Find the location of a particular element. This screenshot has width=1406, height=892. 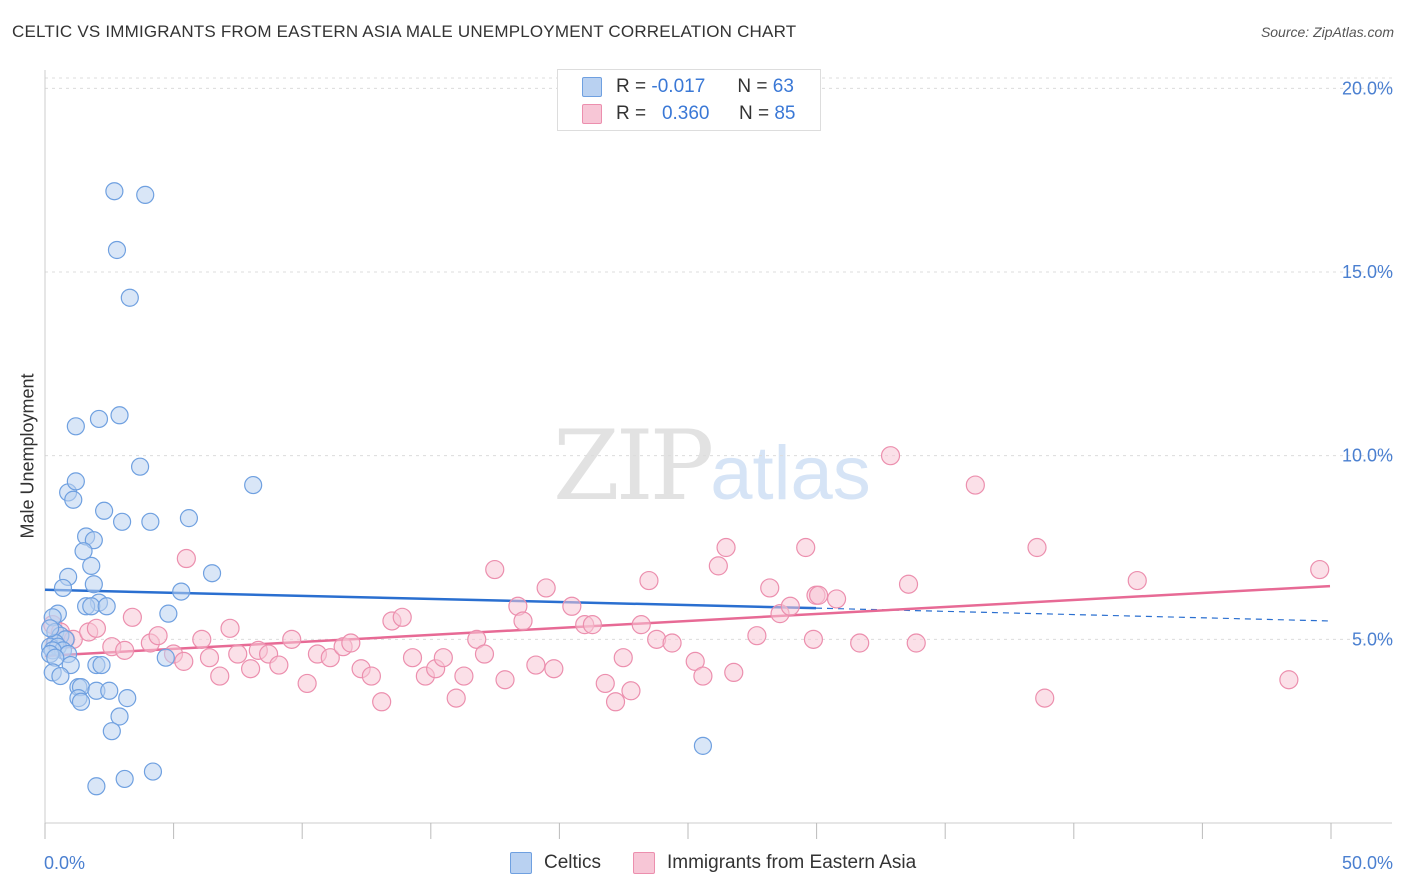

x-tick-label: 50.0% is located at coordinates (1367, 863).